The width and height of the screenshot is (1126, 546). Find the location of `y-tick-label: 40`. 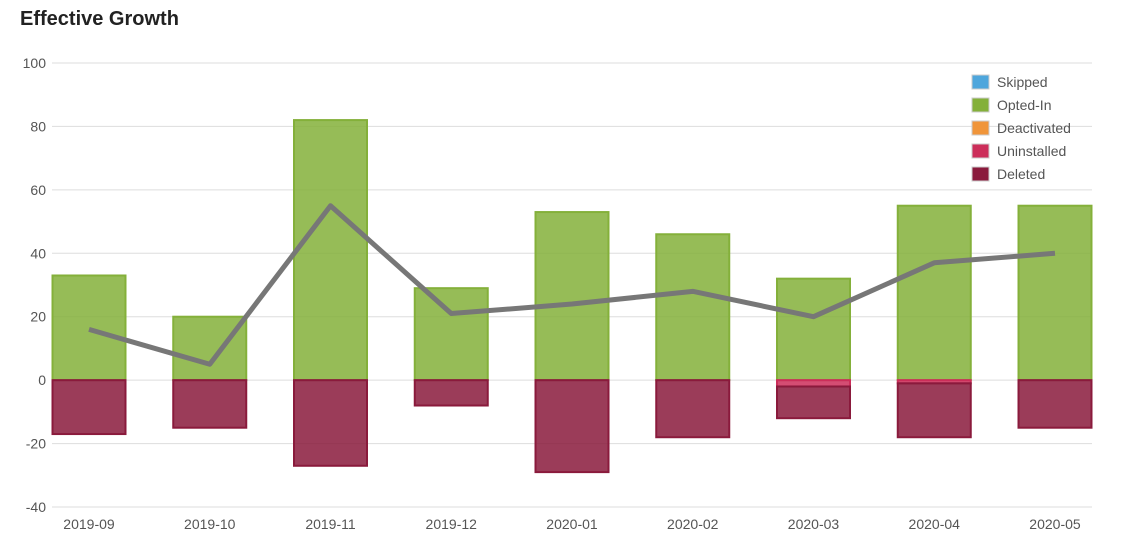

y-tick-label: 40 is located at coordinates (38, 253).